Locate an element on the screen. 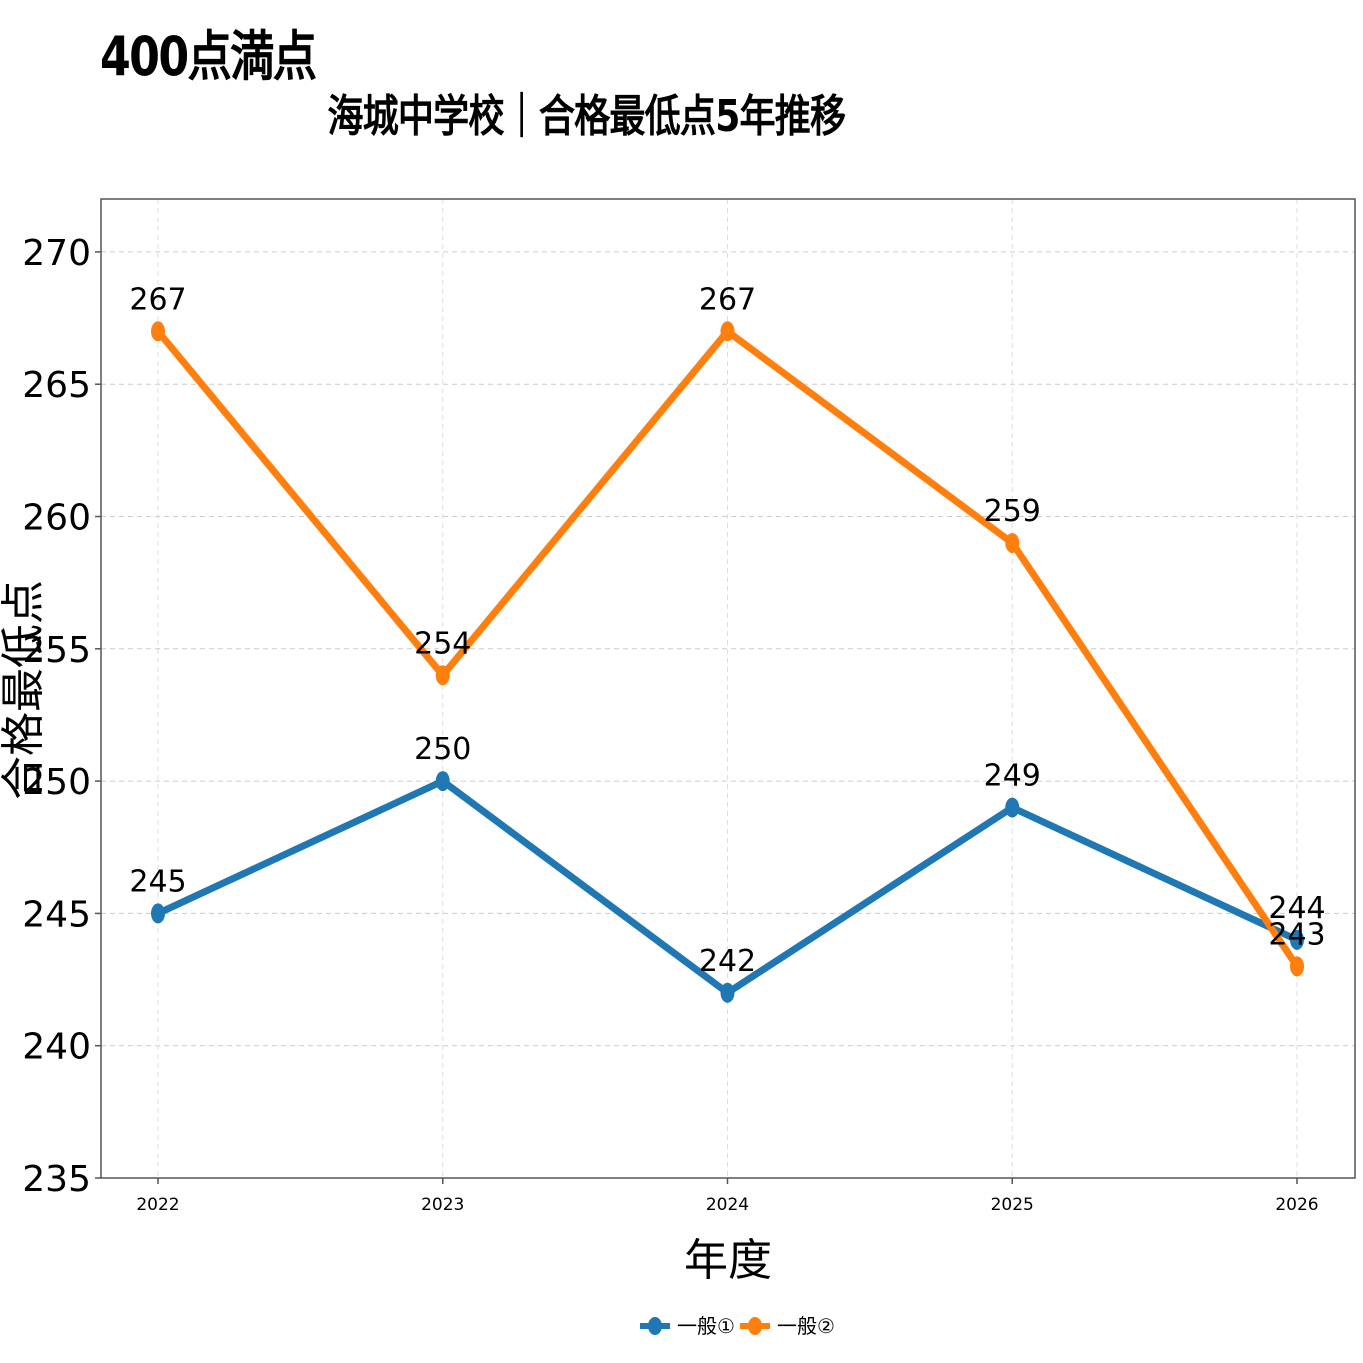 The height and width of the screenshot is (1363, 1363). x-axis-label: 年度 is located at coordinates (728, 1260).